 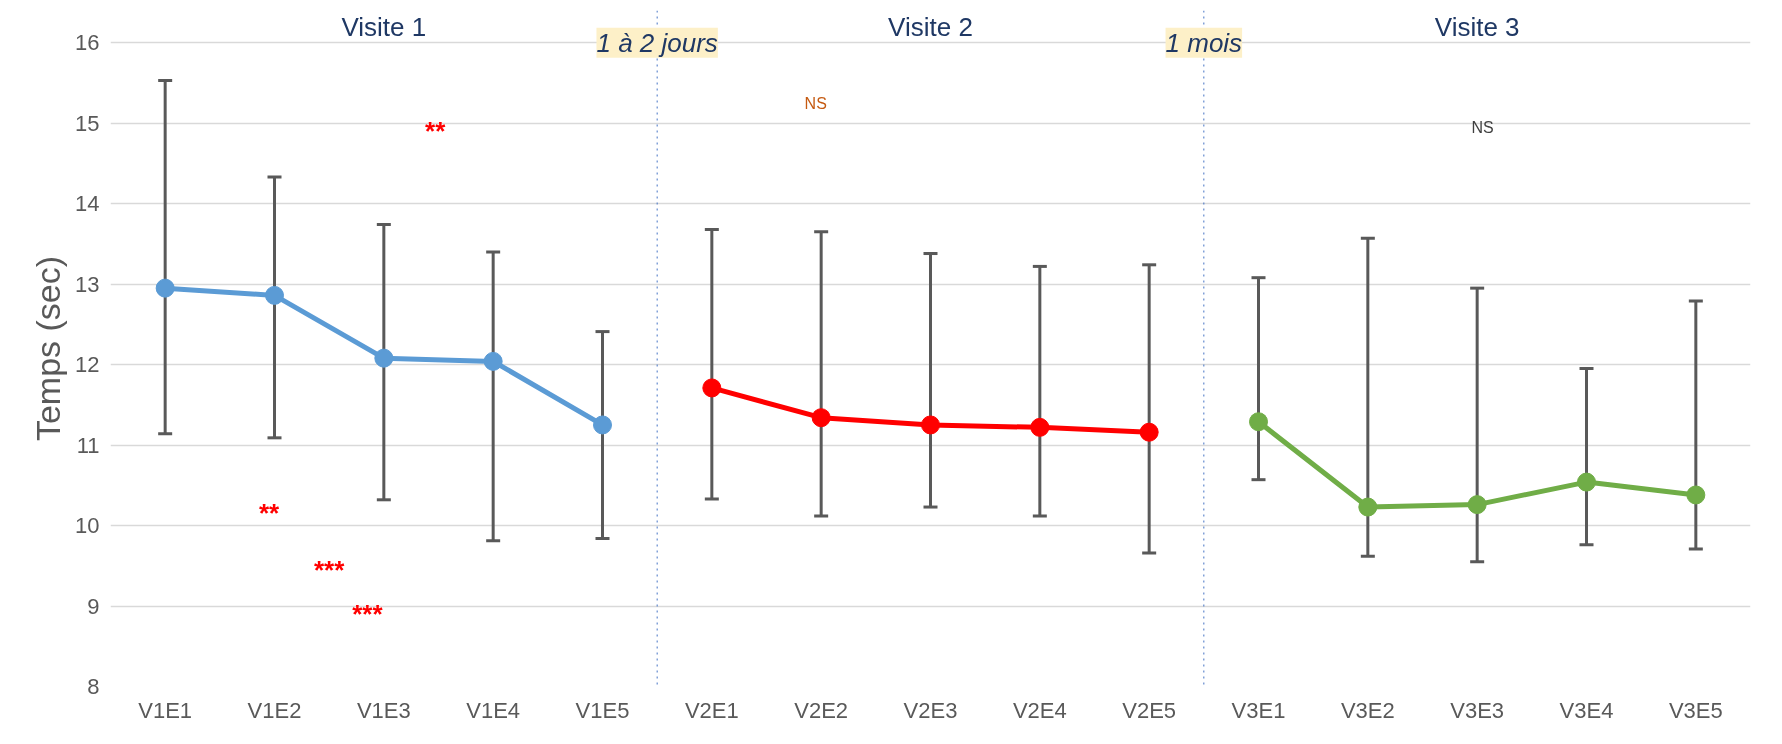 What do you see at coordinates (383, 710) in the screenshot?
I see `x-tick-label: V1E3` at bounding box center [383, 710].